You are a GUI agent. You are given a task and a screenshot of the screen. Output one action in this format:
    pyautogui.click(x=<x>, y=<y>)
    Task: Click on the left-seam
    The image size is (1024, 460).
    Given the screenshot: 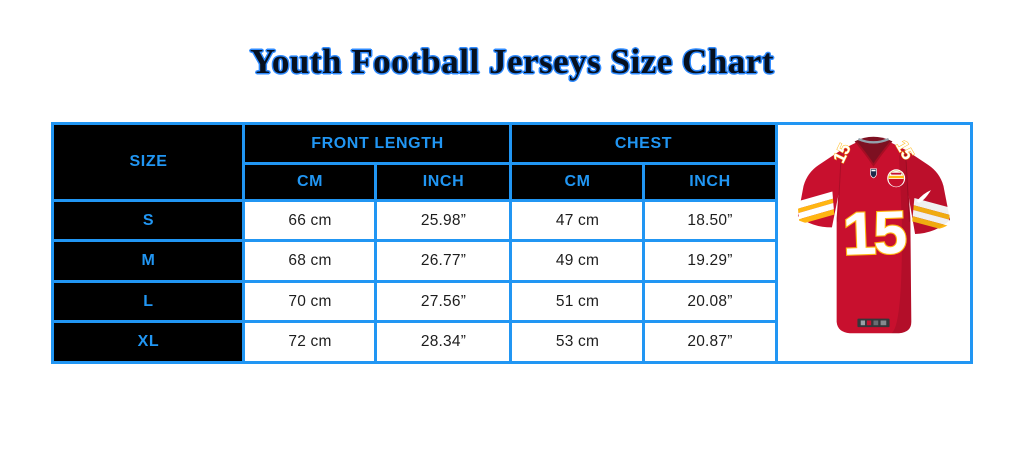 What is the action you would take?
    pyautogui.click(x=839, y=186)
    